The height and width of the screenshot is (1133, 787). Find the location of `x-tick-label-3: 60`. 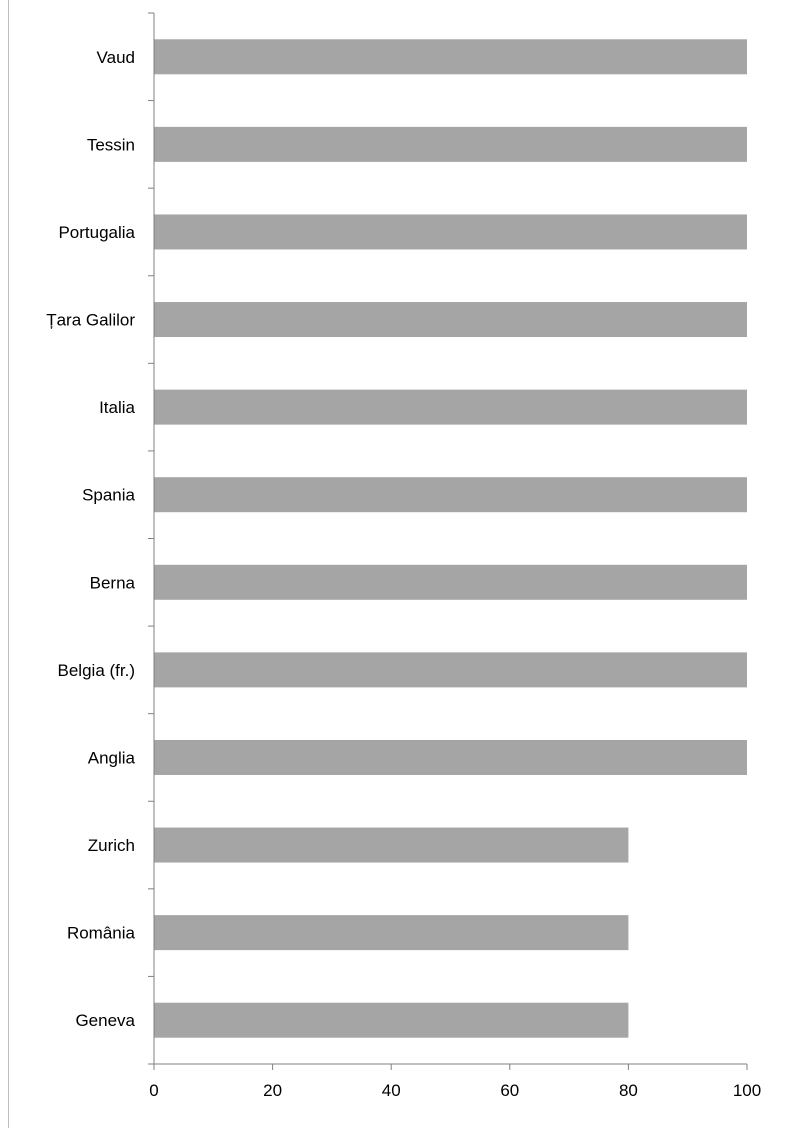

x-tick-label-3: 60 is located at coordinates (509, 1090).